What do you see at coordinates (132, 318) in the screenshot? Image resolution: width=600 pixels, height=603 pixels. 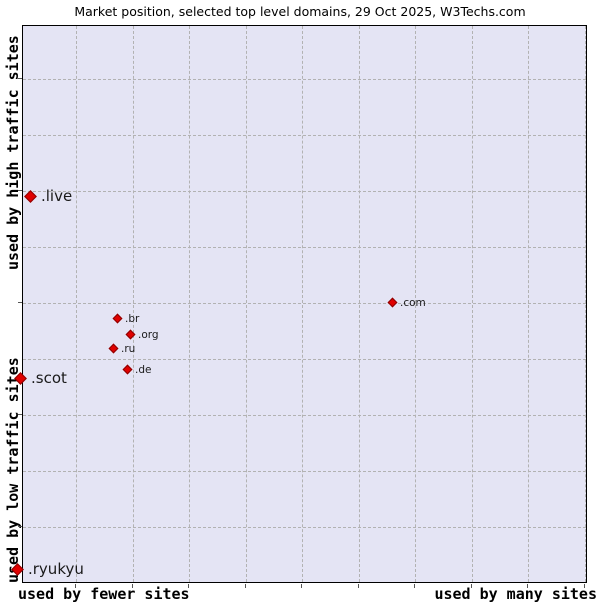 I see `point-label: .br` at bounding box center [132, 318].